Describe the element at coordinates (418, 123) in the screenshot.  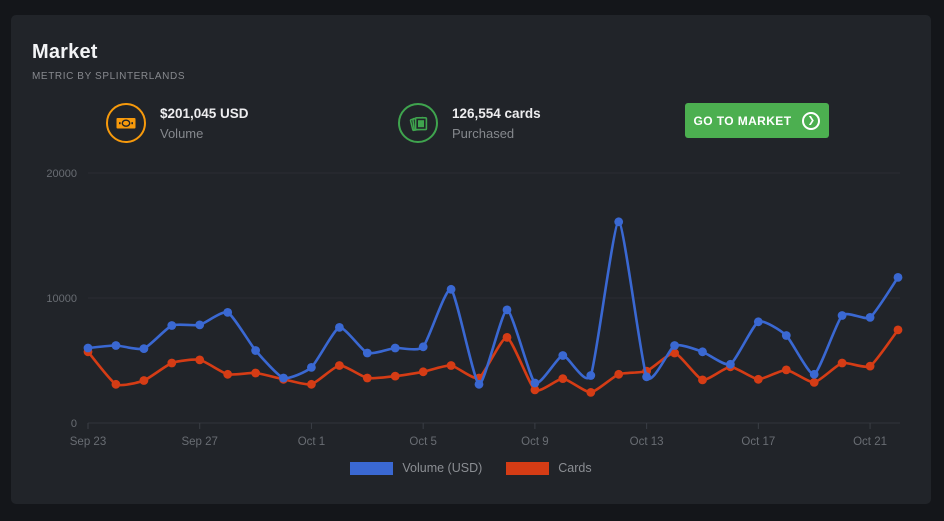
I see `cards-icon` at that location.